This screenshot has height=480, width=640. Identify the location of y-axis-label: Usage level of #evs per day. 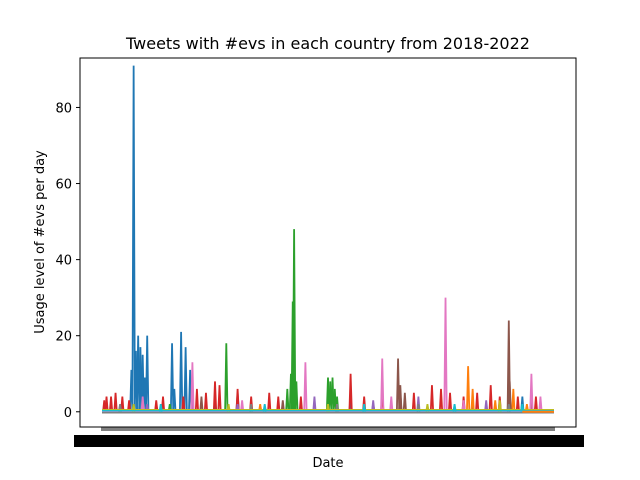
(40, 242).